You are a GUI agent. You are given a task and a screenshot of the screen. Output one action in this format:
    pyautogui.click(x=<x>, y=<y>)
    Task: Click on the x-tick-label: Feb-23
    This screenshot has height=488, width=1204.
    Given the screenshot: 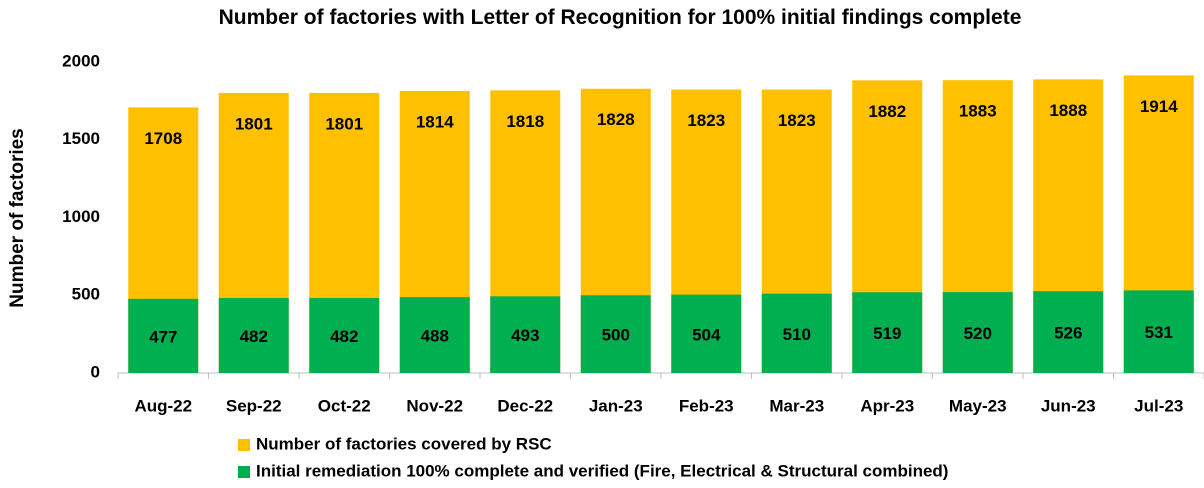 What is the action you would take?
    pyautogui.click(x=706, y=405)
    